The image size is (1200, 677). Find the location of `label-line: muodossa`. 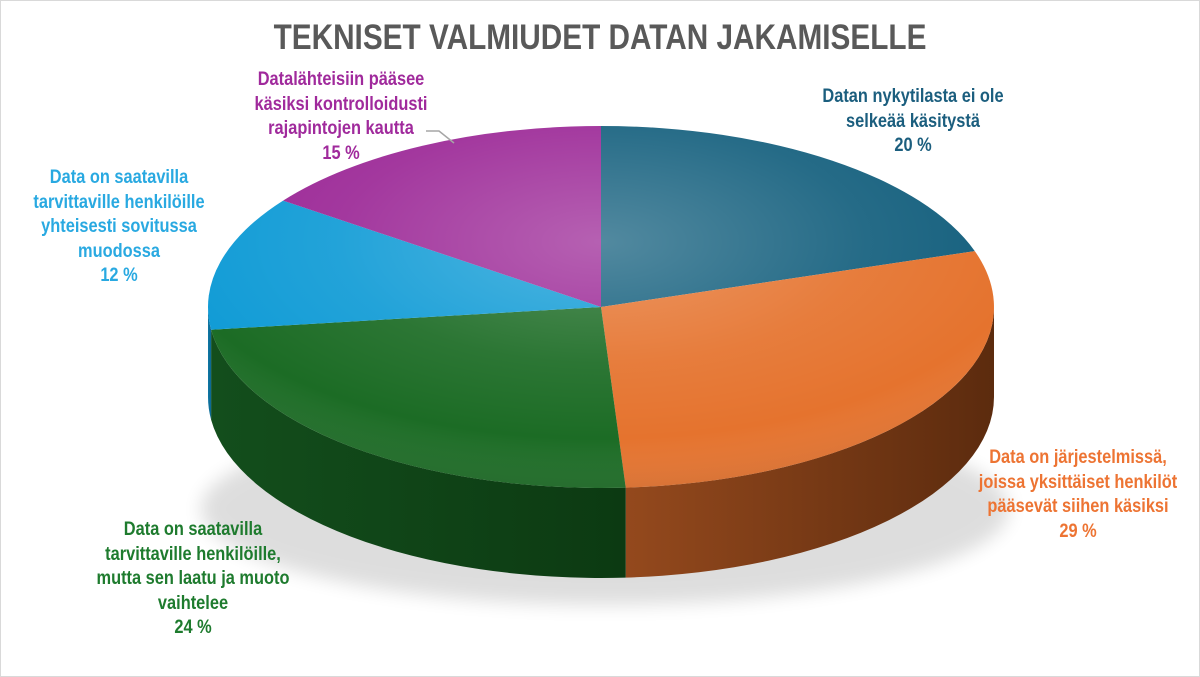

label-line: muodossa is located at coordinates (119, 250).